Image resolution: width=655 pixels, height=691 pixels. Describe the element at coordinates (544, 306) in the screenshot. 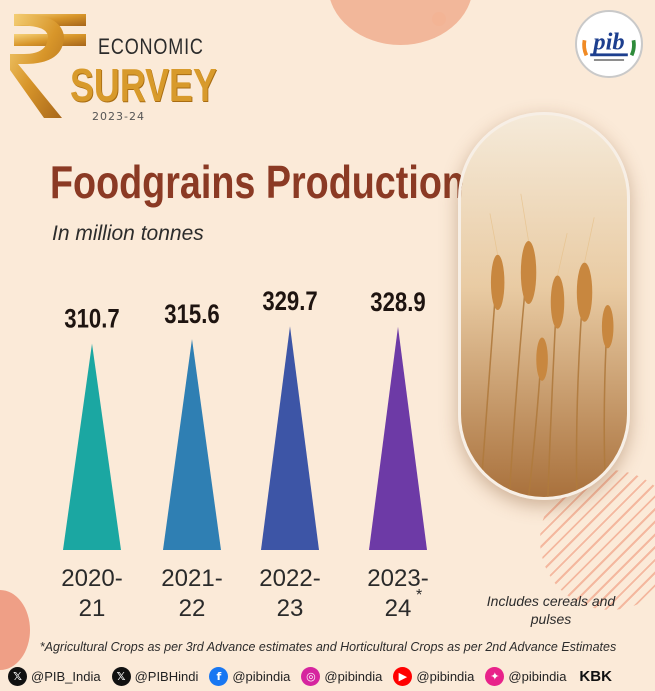

I see `wheat-image` at that location.